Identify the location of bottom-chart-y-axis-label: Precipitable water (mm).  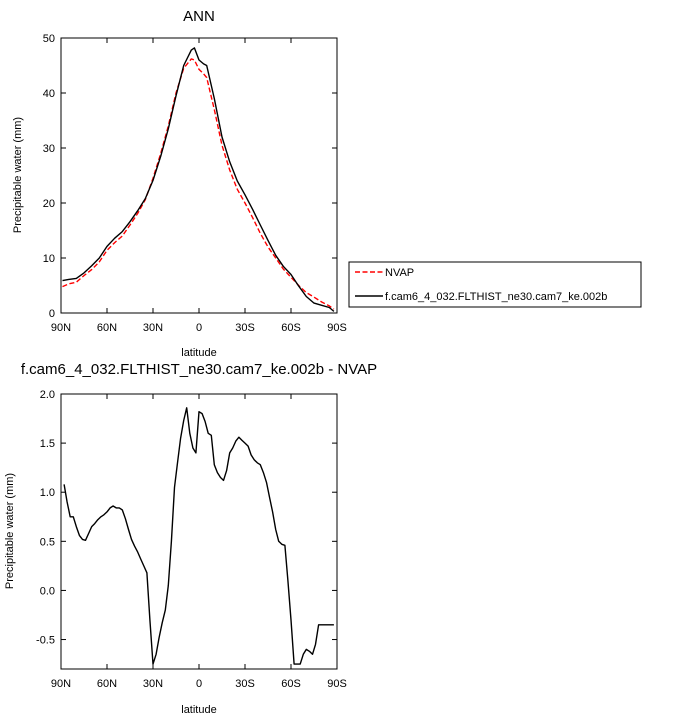
(10, 531).